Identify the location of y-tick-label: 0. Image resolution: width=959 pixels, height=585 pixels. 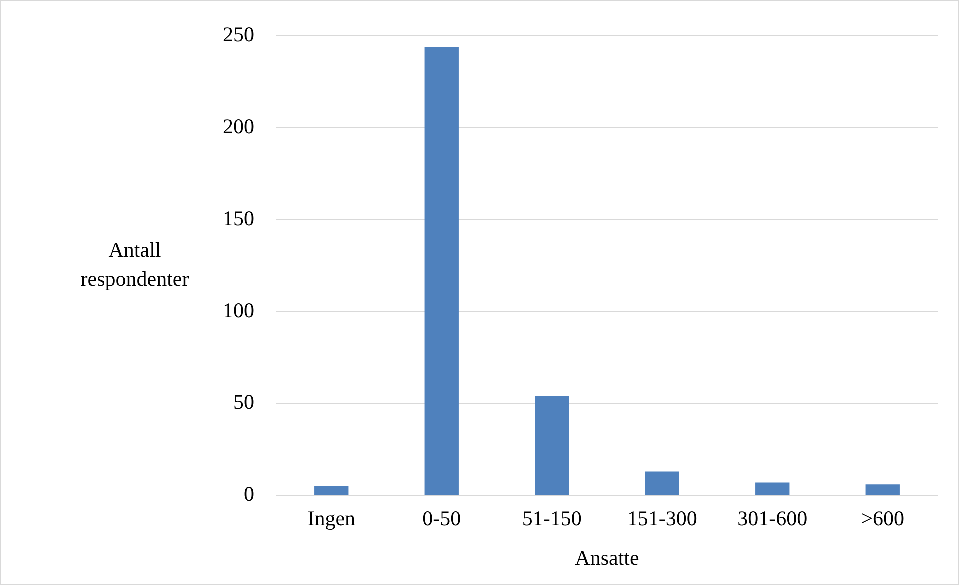
(249, 494).